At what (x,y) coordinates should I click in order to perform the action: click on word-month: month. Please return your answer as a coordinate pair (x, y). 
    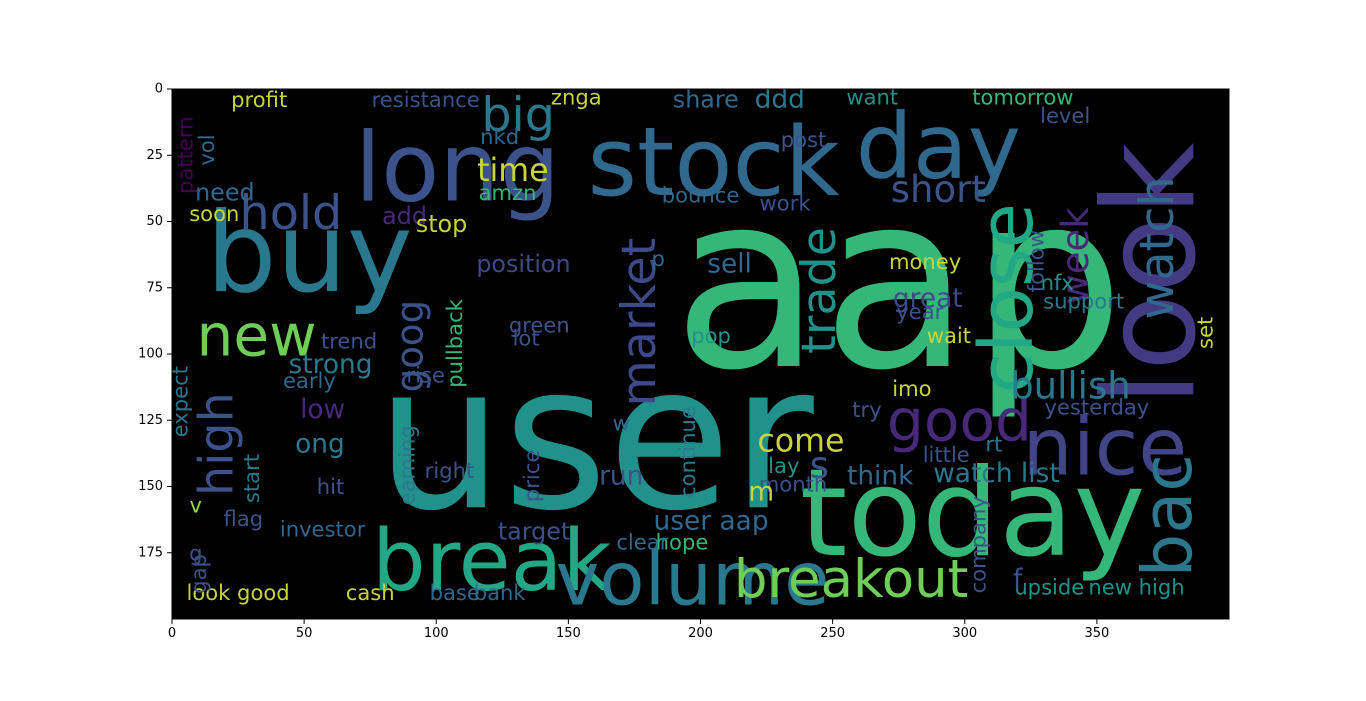
    Looking at the image, I should click on (793, 483).